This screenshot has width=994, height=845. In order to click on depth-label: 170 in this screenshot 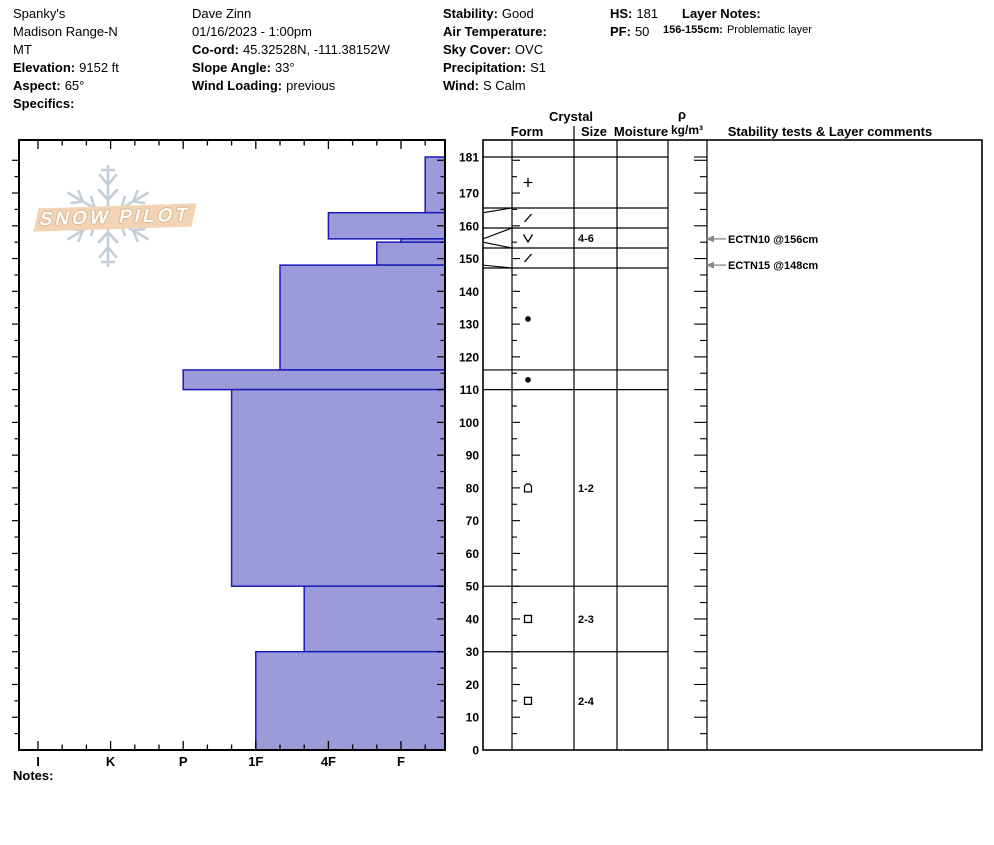, I will do `click(469, 194)`.